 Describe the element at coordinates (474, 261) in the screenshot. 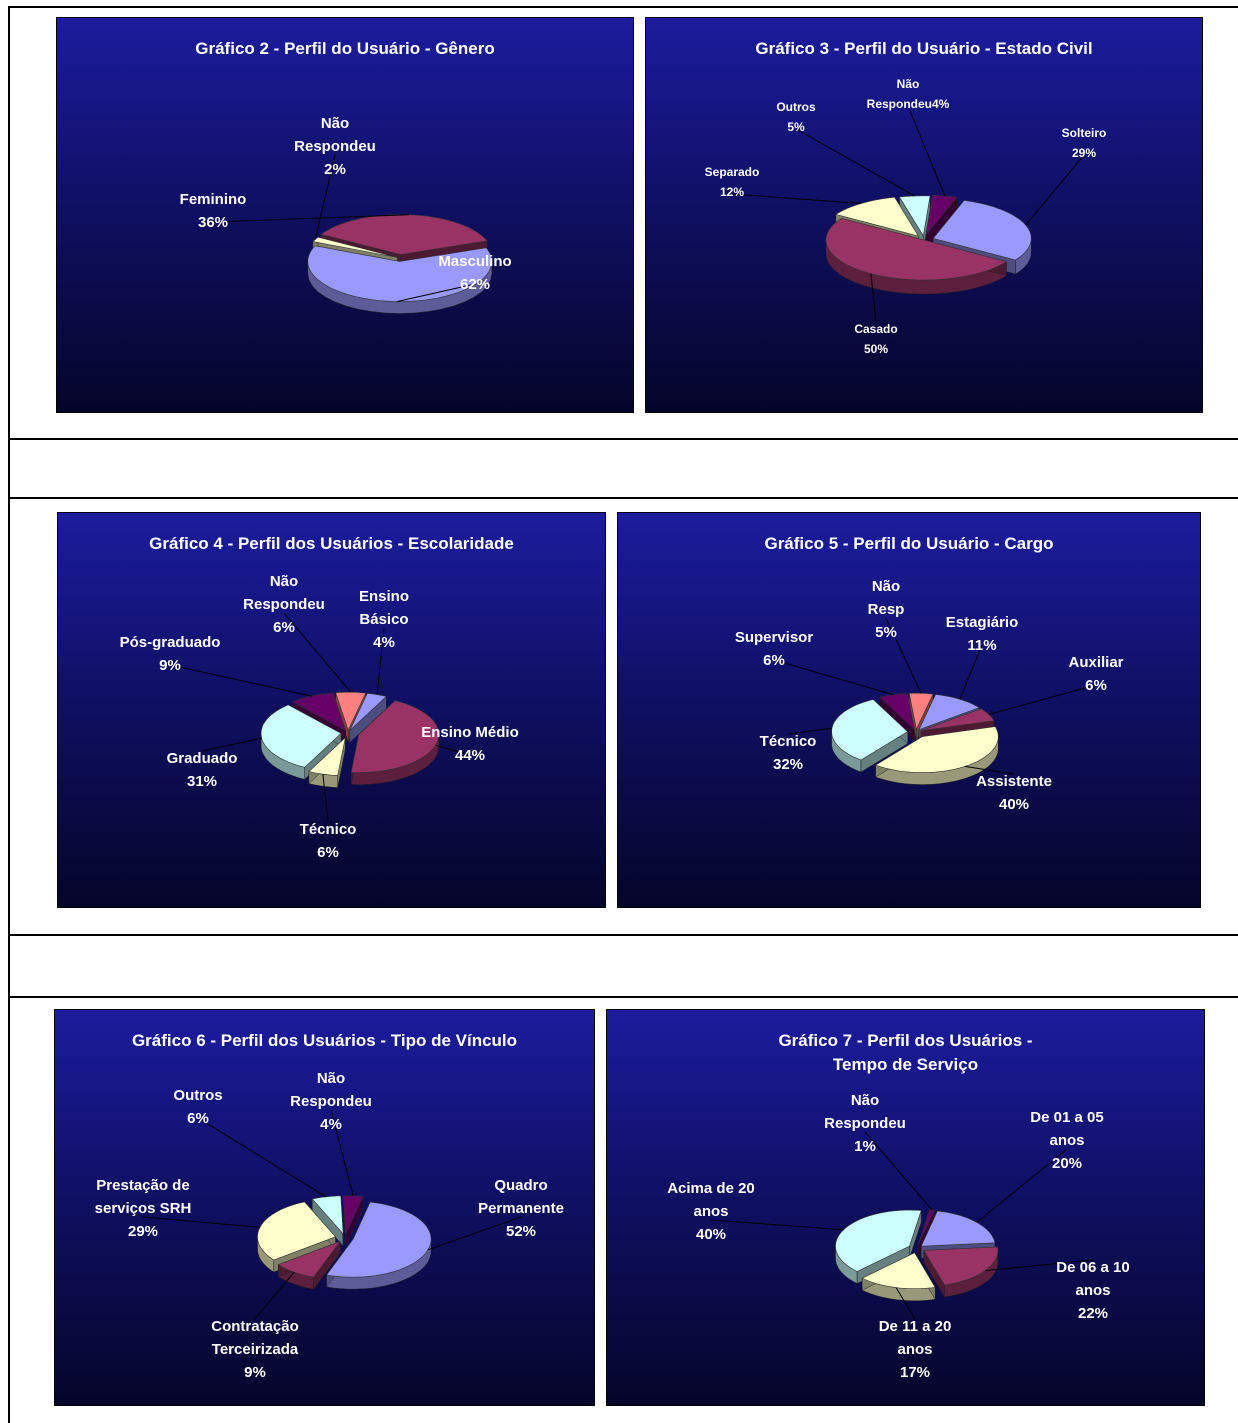

I see `data-label: Masculino` at that location.